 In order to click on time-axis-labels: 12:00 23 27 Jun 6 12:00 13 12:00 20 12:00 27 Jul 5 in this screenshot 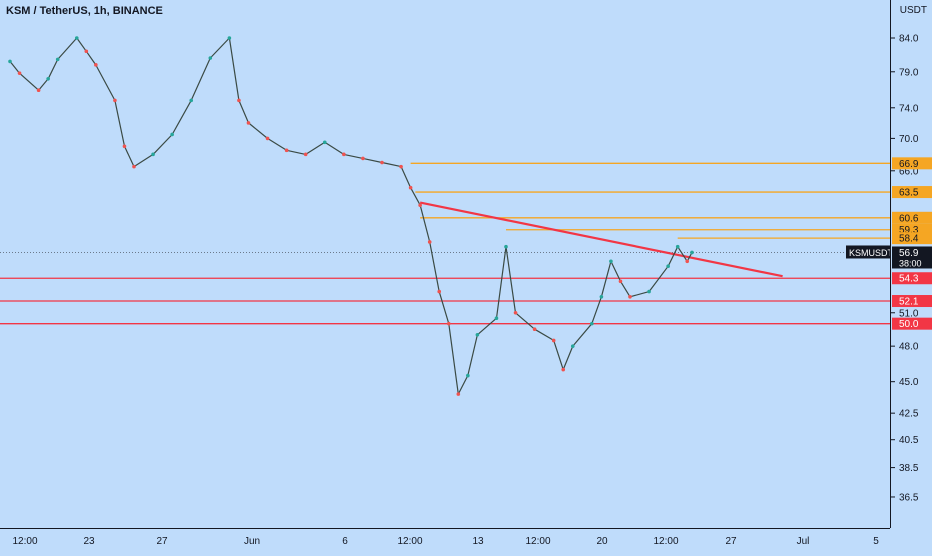, I will do `click(445, 541)`.